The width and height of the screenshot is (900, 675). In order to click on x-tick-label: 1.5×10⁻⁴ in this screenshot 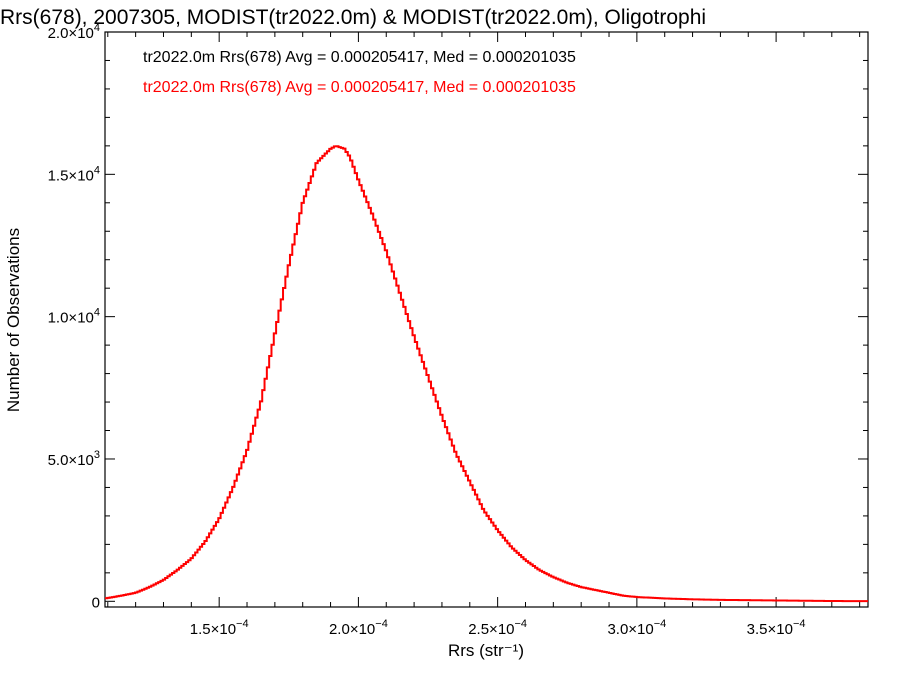, I will do `click(219, 628)`.